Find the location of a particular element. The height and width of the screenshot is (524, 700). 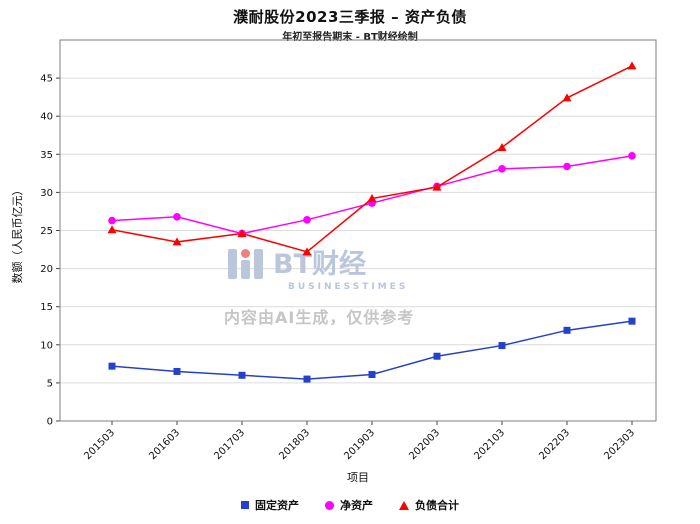

svg-text: 20 is located at coordinates (46, 269).